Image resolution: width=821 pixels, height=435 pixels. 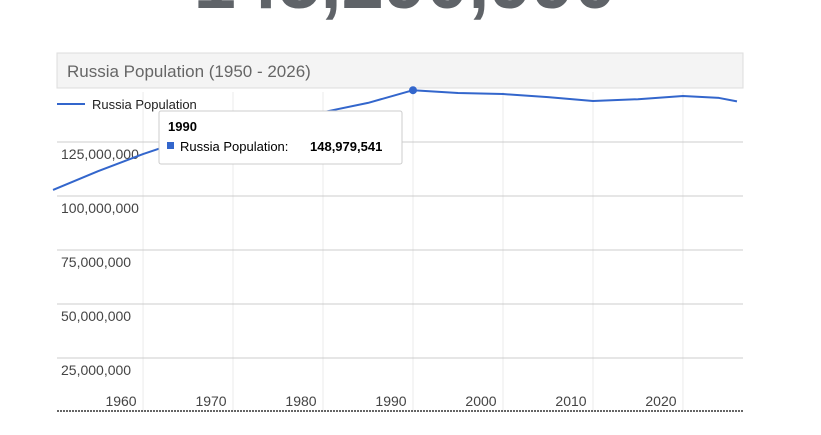 What do you see at coordinates (100, 154) in the screenshot?
I see `y-tick-label: 125,000,000` at bounding box center [100, 154].